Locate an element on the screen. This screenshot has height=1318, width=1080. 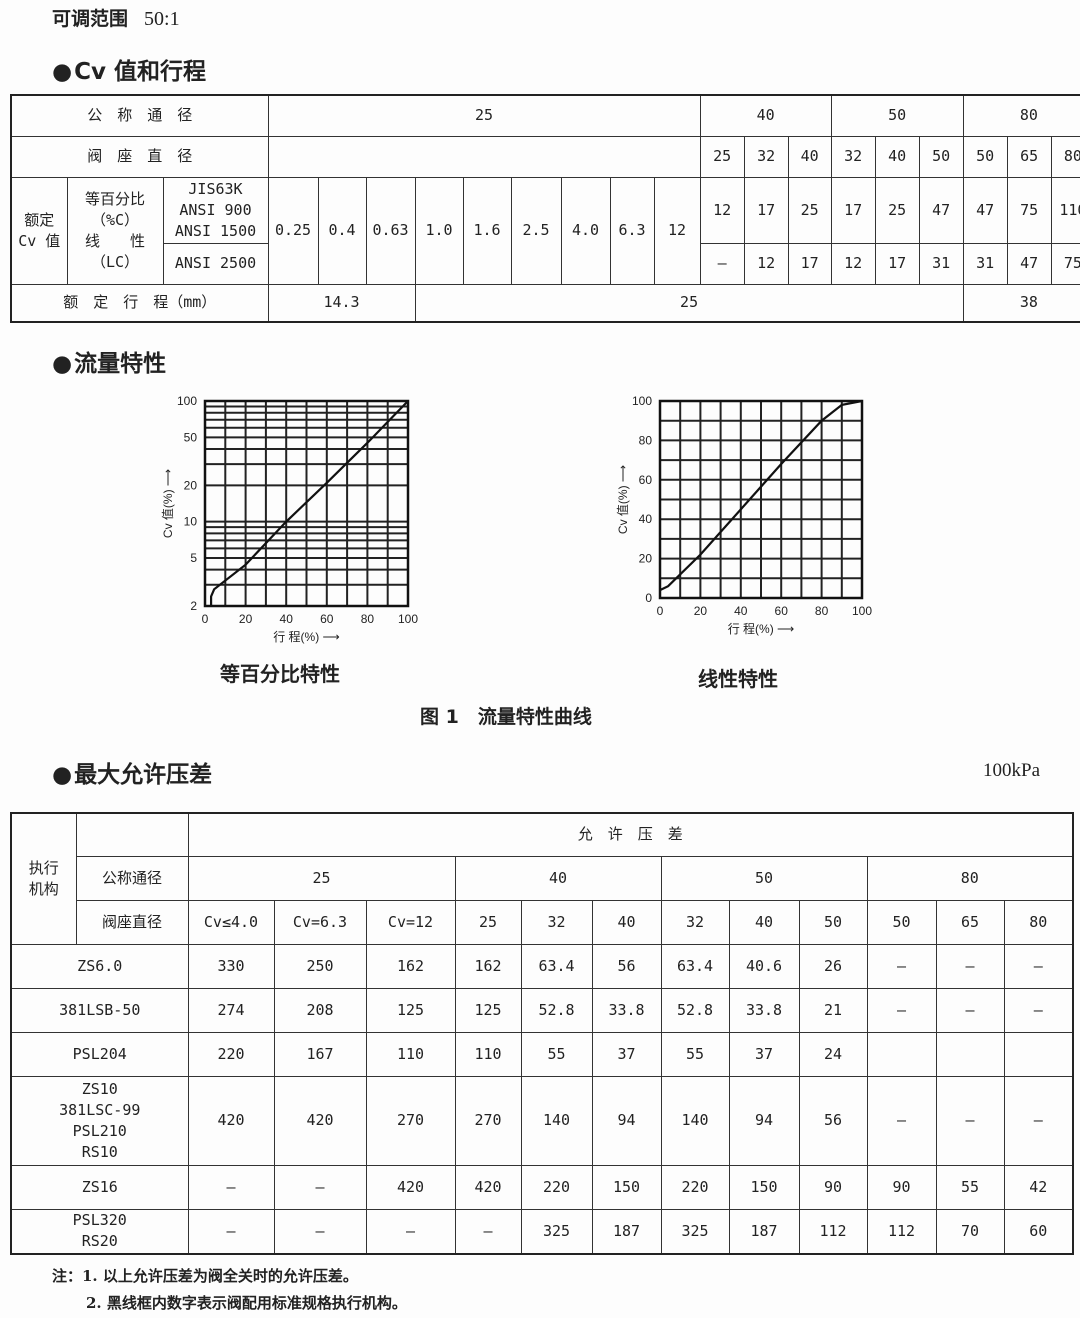
table-cell: 37 is located at coordinates (764, 1054).